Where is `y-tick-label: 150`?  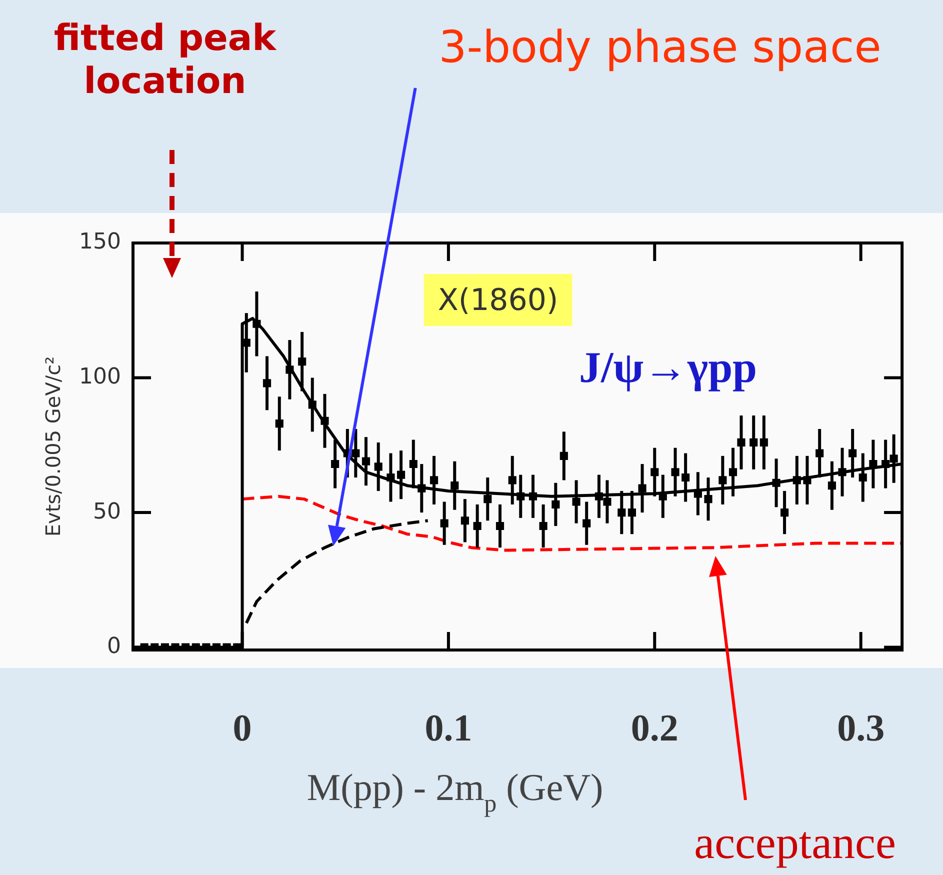
y-tick-label: 150 is located at coordinates (100, 242).